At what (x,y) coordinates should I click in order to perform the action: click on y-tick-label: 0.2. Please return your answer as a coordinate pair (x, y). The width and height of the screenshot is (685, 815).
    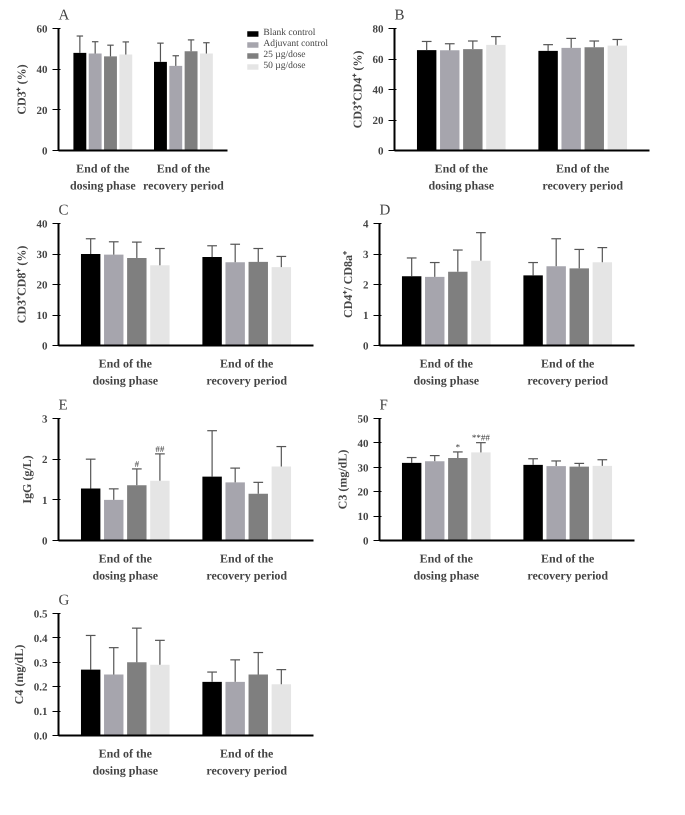
    Looking at the image, I should click on (41, 688).